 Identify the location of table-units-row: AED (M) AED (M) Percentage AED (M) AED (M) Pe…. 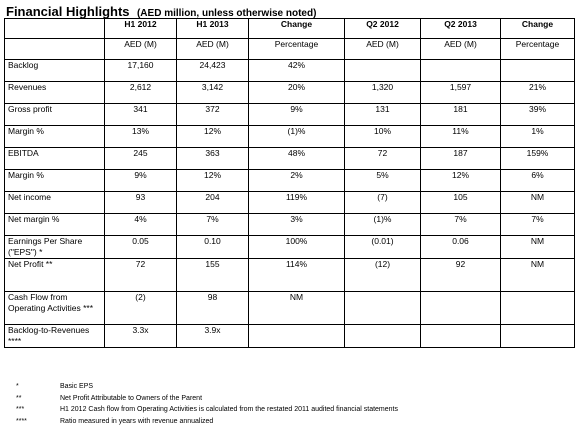
(289, 49).